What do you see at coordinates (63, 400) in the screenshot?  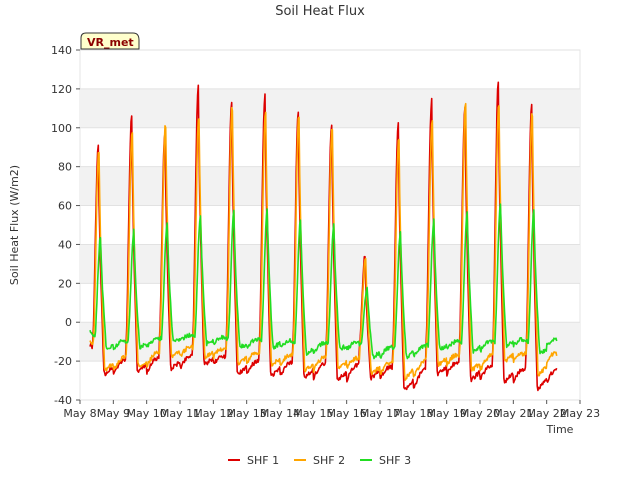 I see `y-tick-label: -40` at bounding box center [63, 400].